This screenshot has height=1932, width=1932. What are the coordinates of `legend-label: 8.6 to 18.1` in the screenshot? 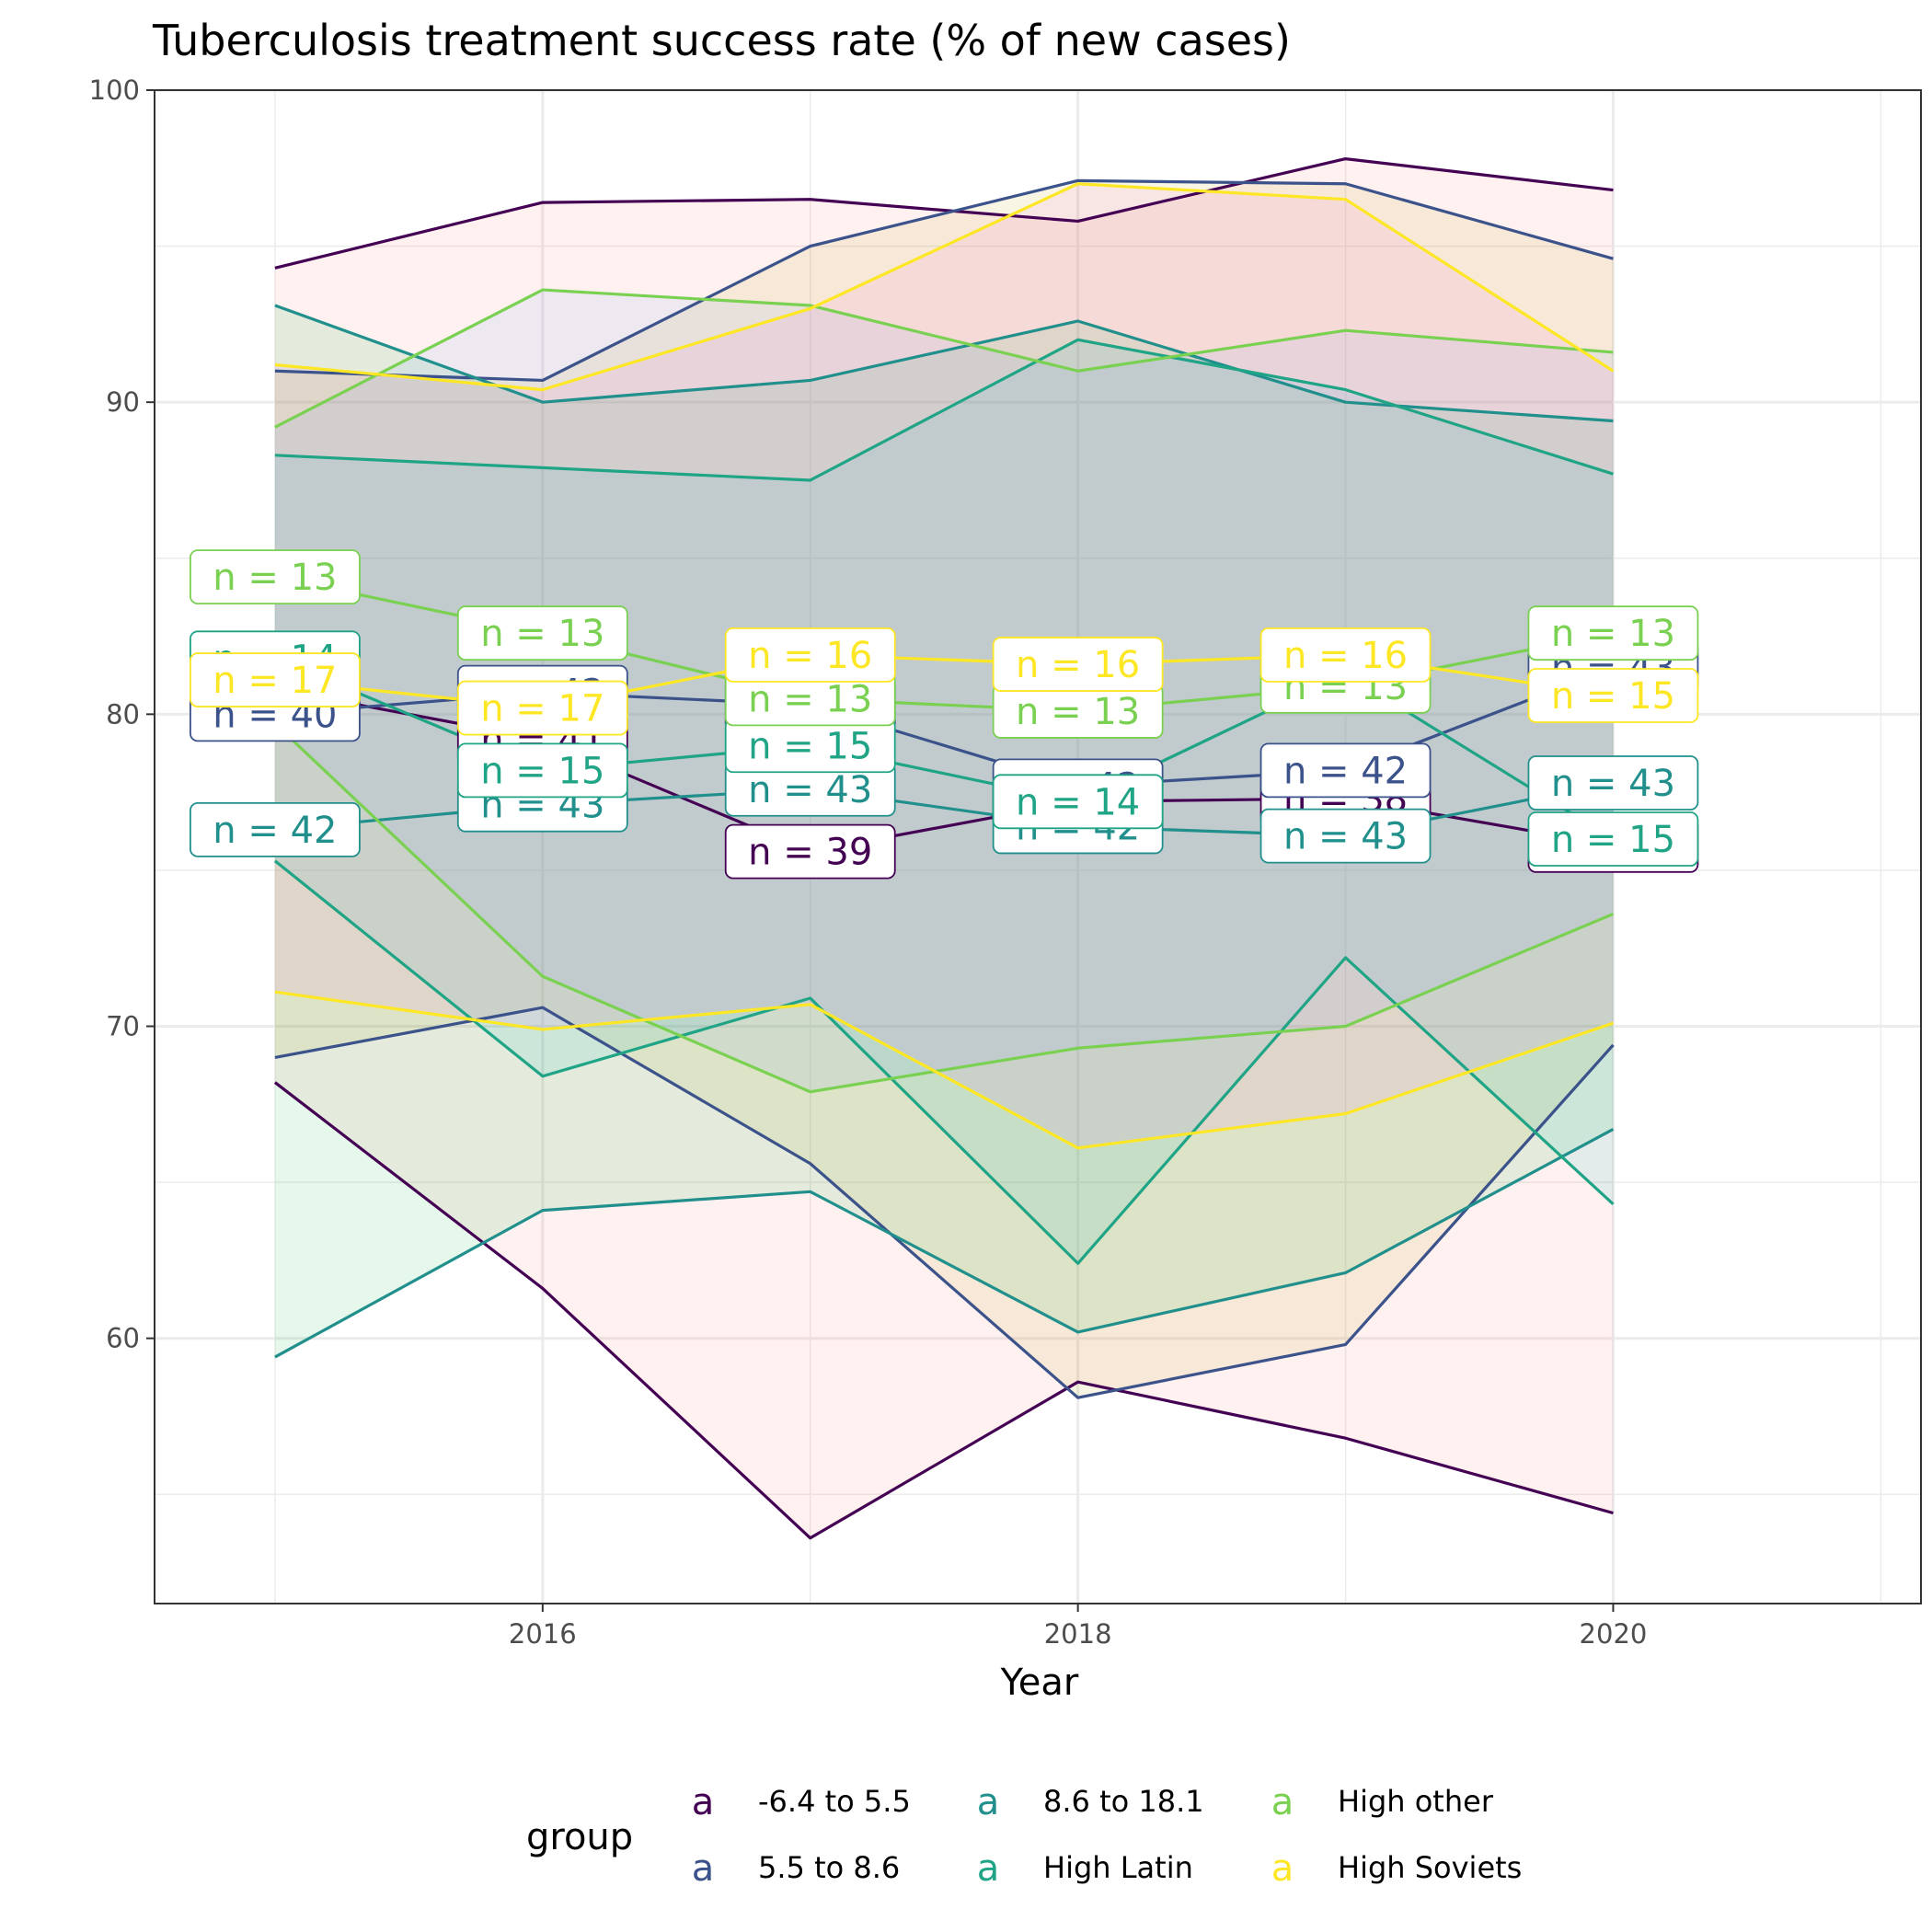 It's located at (1123, 1801).